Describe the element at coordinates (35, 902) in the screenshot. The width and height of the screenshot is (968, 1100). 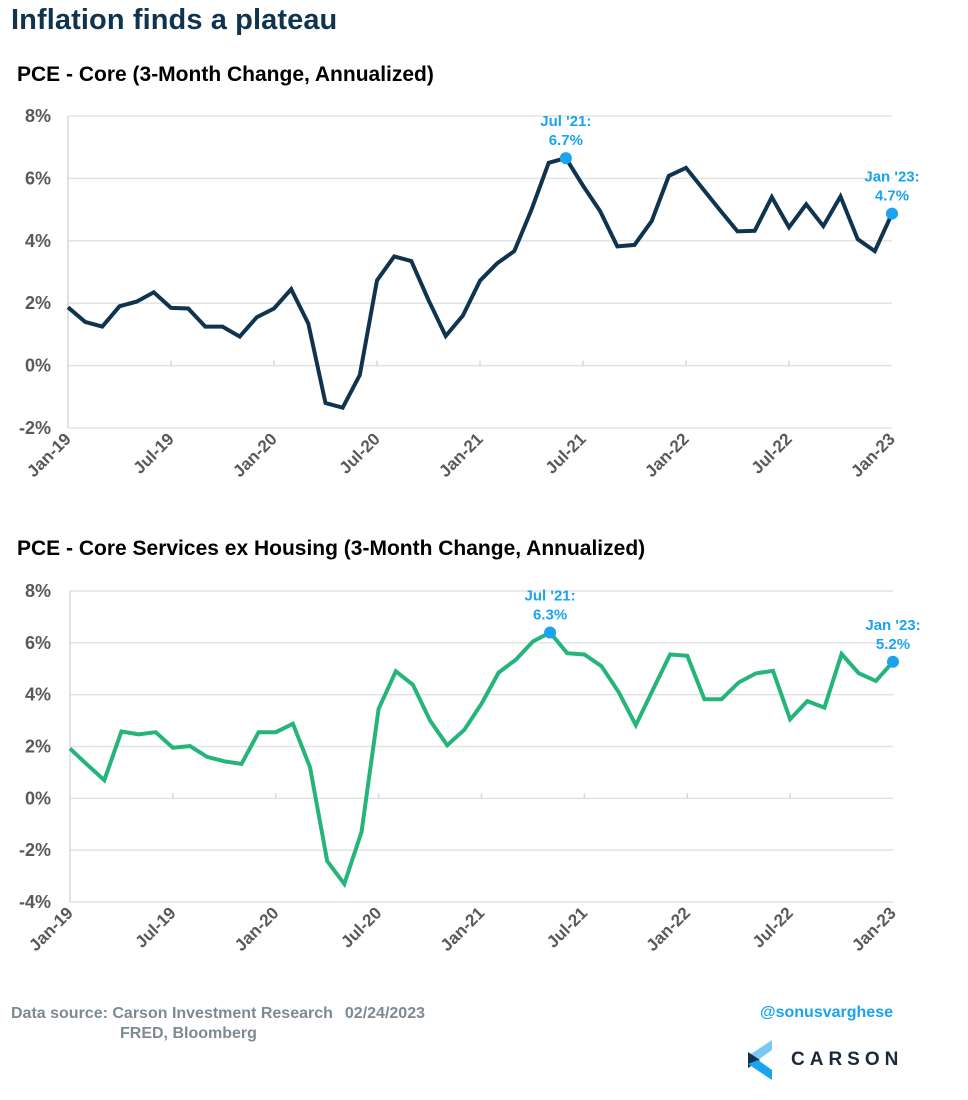
I see `y-tick-label: -4%` at that location.